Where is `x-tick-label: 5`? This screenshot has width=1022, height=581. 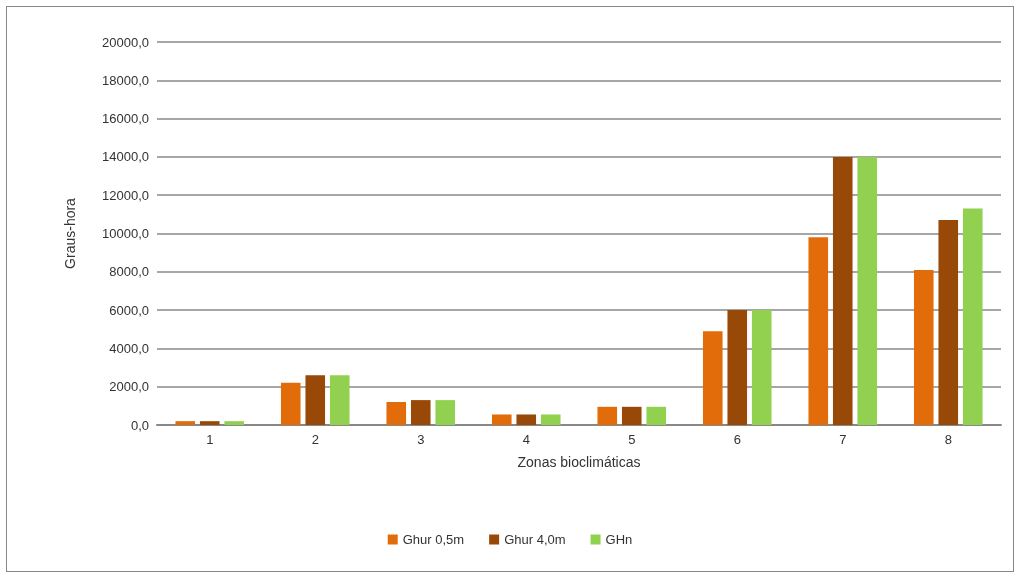
x-tick-label: 5 is located at coordinates (632, 439).